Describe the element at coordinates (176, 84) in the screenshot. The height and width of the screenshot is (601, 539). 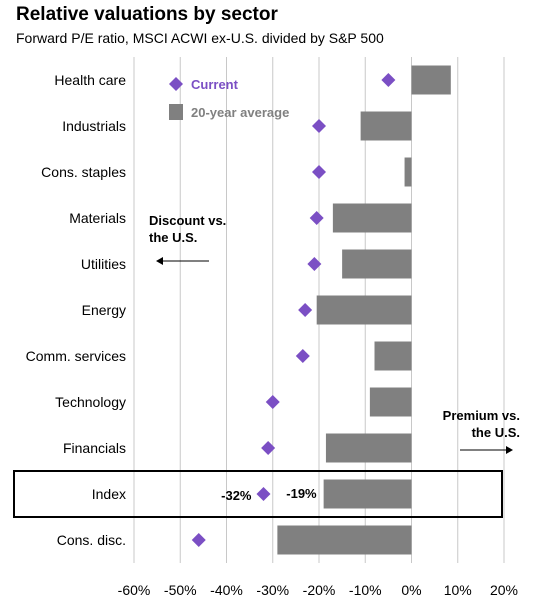
I see `legend-diamond` at that location.